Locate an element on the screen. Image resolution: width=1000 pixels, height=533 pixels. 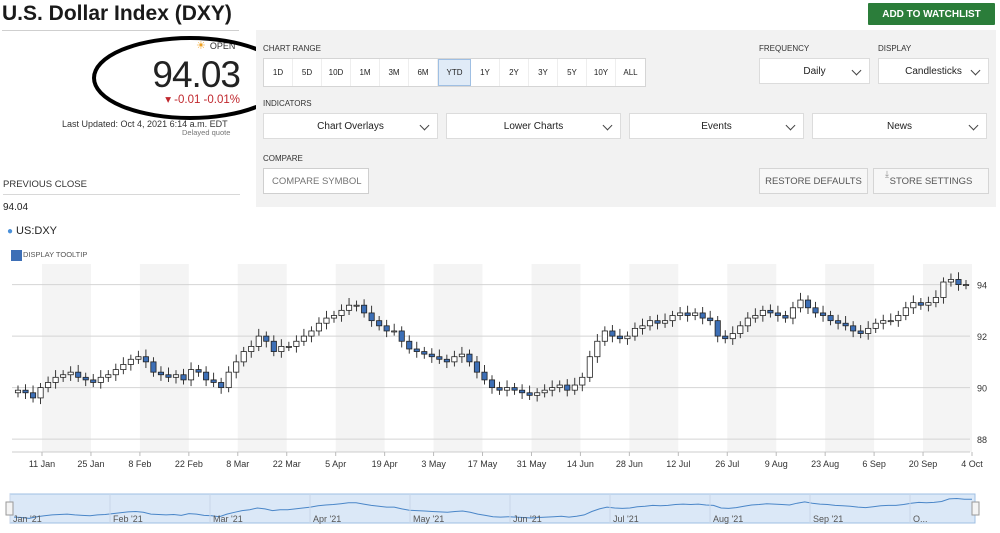
x-tick-label: 8 Feb is located at coordinates (139, 464).